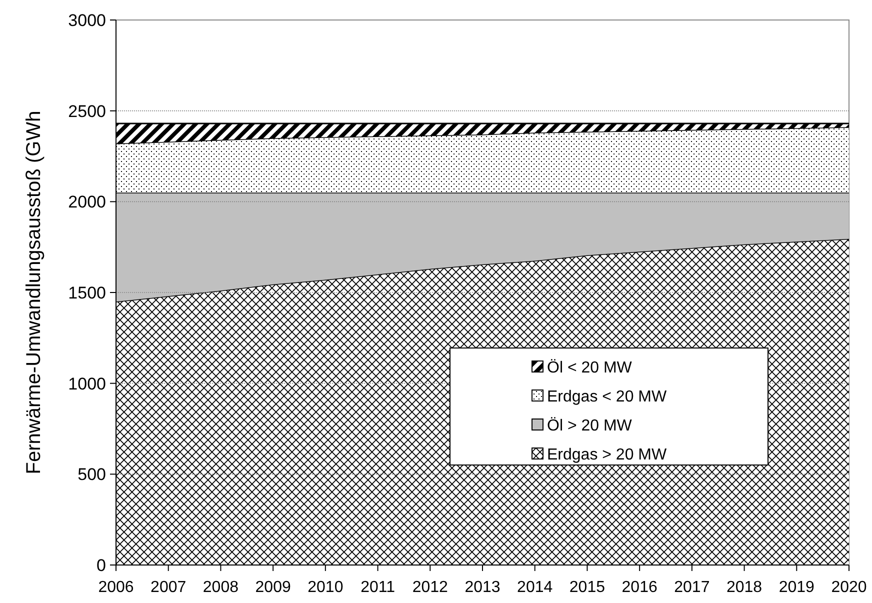  Describe the element at coordinates (87, 111) in the screenshot. I see `y-tick-label: 2500` at that location.